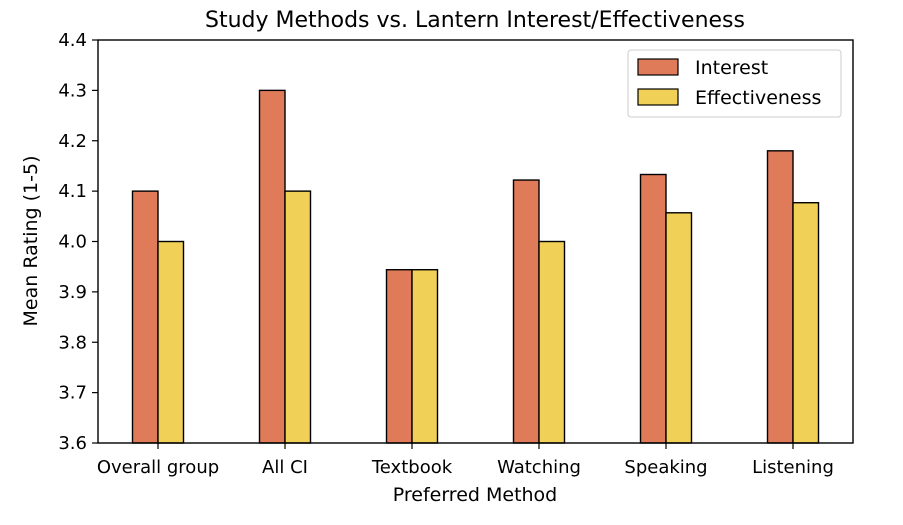  Describe the element at coordinates (412, 467) in the screenshot. I see `x-tick-label: Textbook` at that location.